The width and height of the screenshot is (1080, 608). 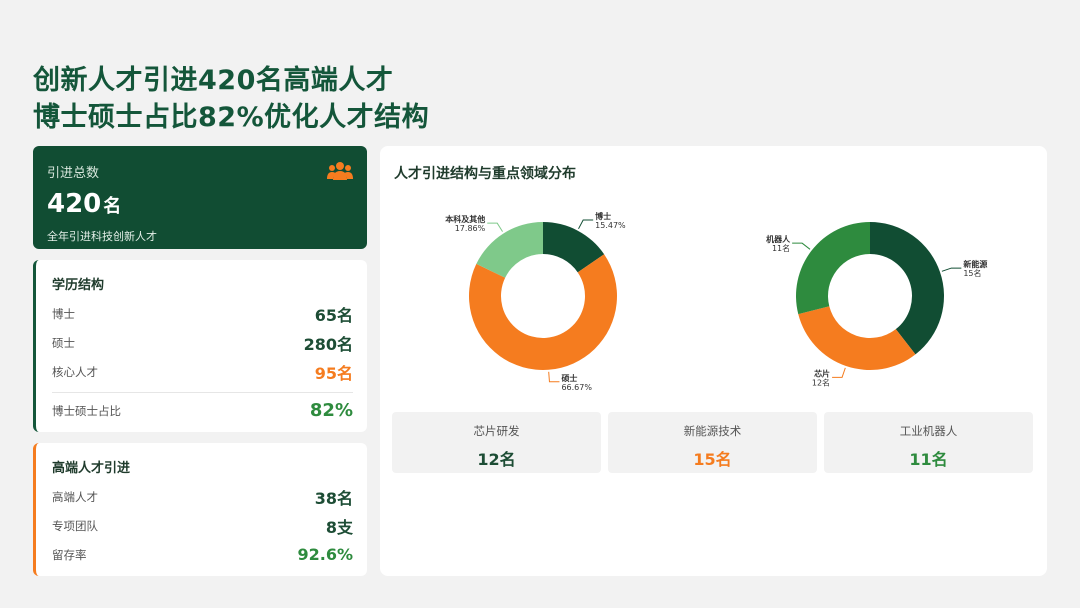 What do you see at coordinates (200, 205) in the screenshot?
I see `total-value: 420 名` at bounding box center [200, 205].